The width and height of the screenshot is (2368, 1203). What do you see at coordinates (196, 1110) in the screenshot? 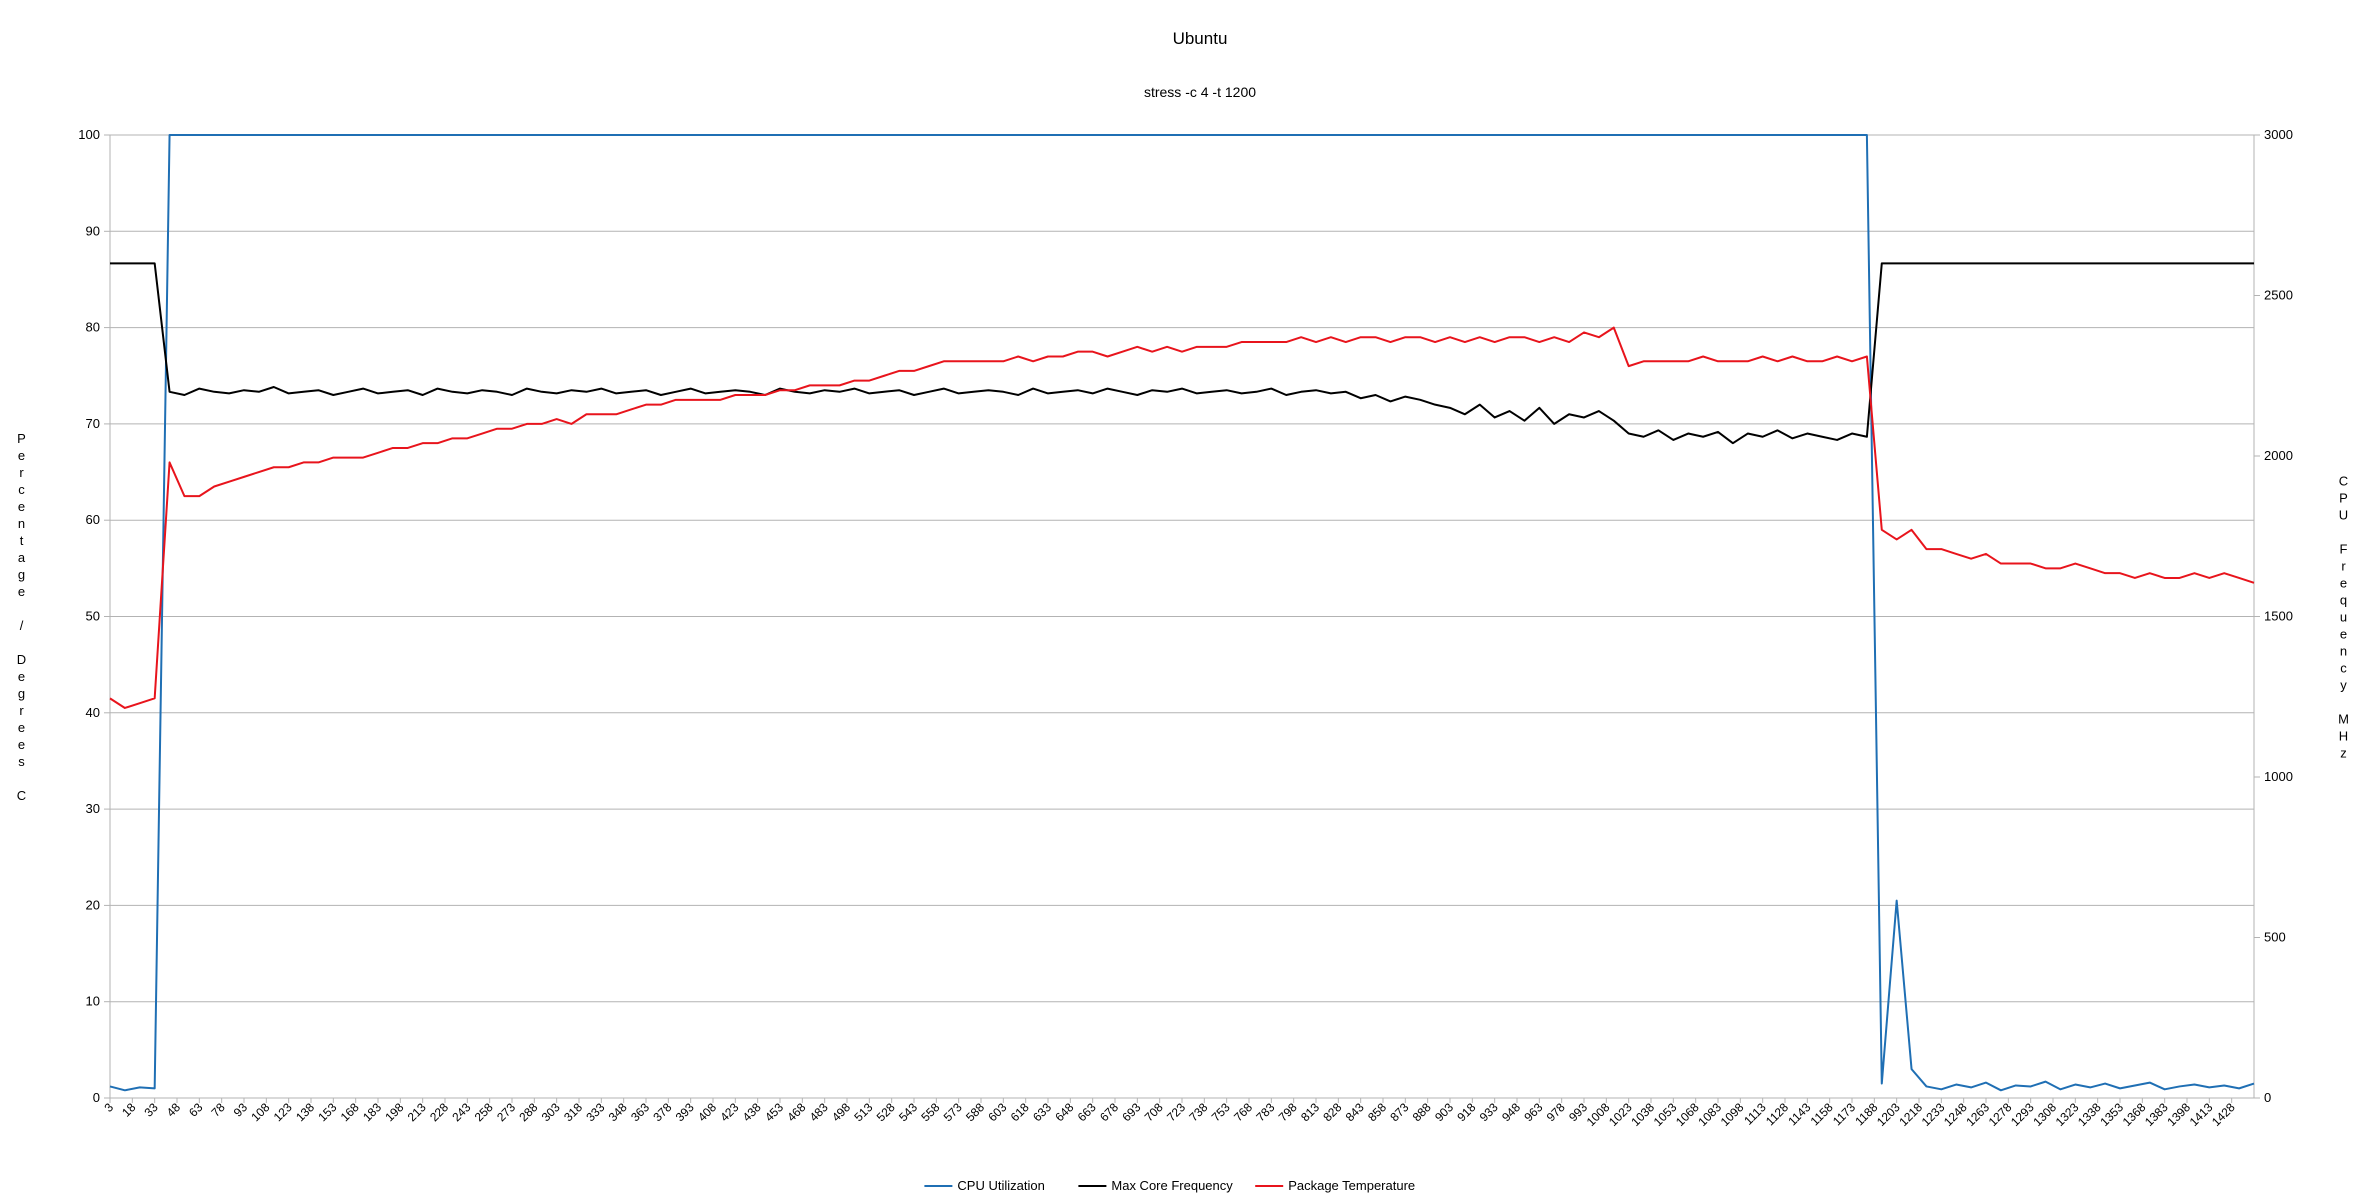
I see `x-tick-label: 63` at bounding box center [196, 1110].